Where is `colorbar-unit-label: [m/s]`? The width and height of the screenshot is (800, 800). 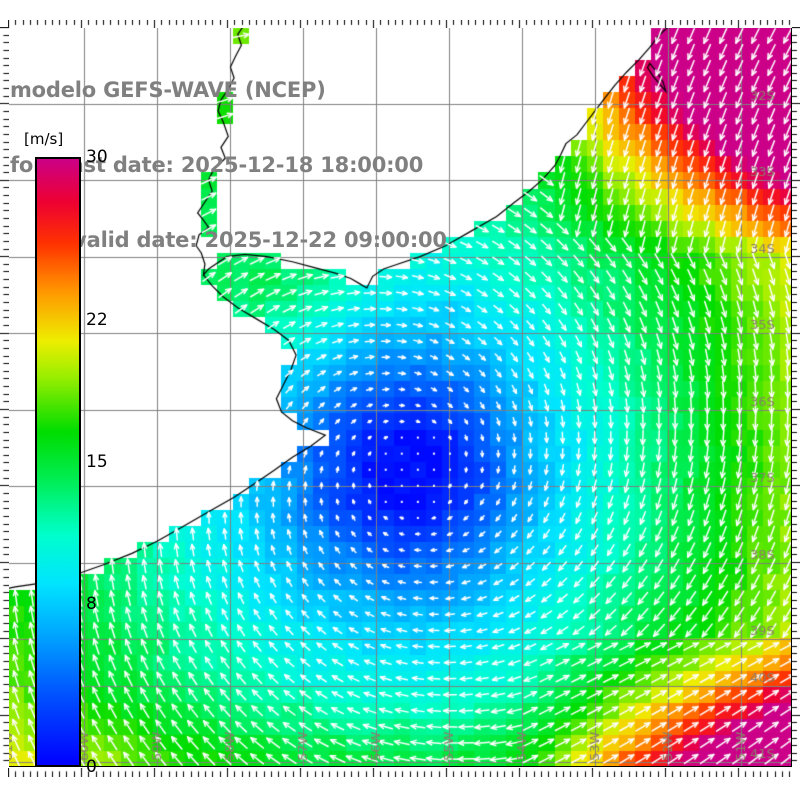
colorbar-unit-label: [m/s] is located at coordinates (44, 139).